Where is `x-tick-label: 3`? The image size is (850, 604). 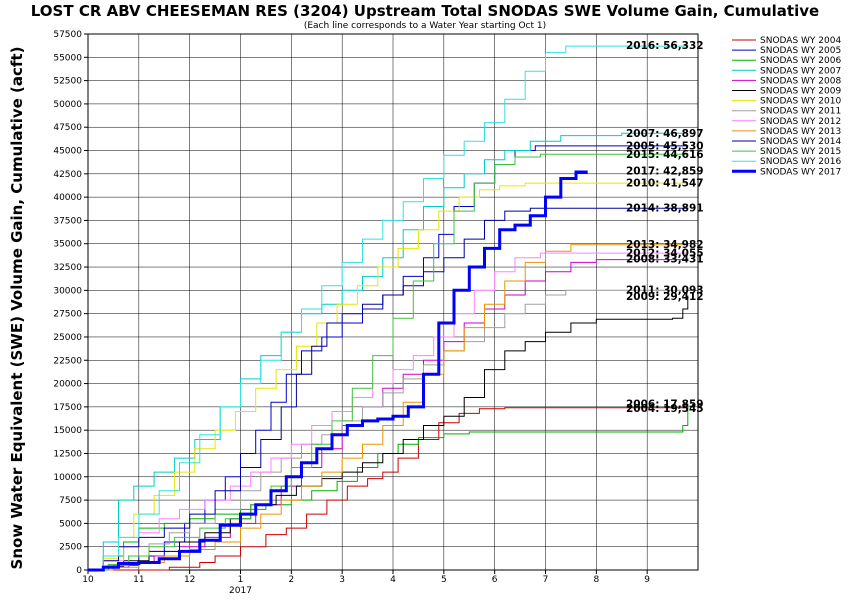
x-tick-label: 3 is located at coordinates (342, 580).